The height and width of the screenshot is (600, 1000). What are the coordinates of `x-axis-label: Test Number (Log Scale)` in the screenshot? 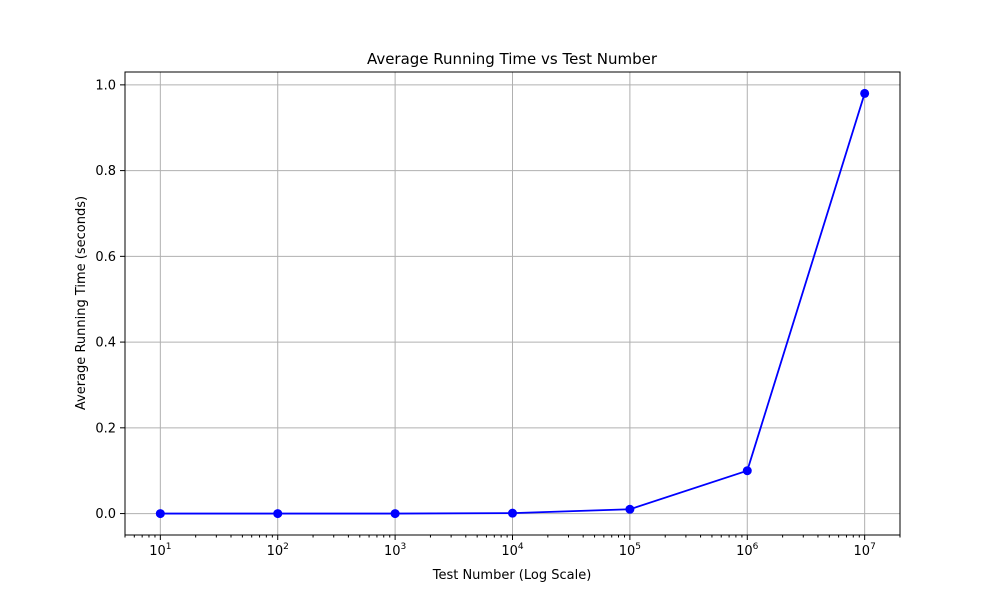 It's located at (512, 575).